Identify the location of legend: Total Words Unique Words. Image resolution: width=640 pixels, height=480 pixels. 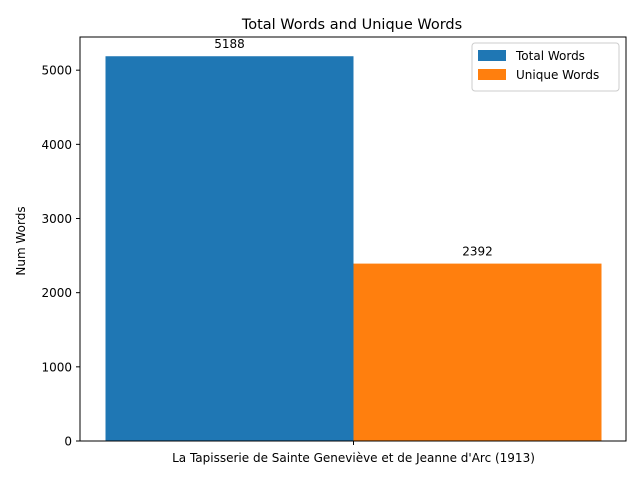
(545, 67).